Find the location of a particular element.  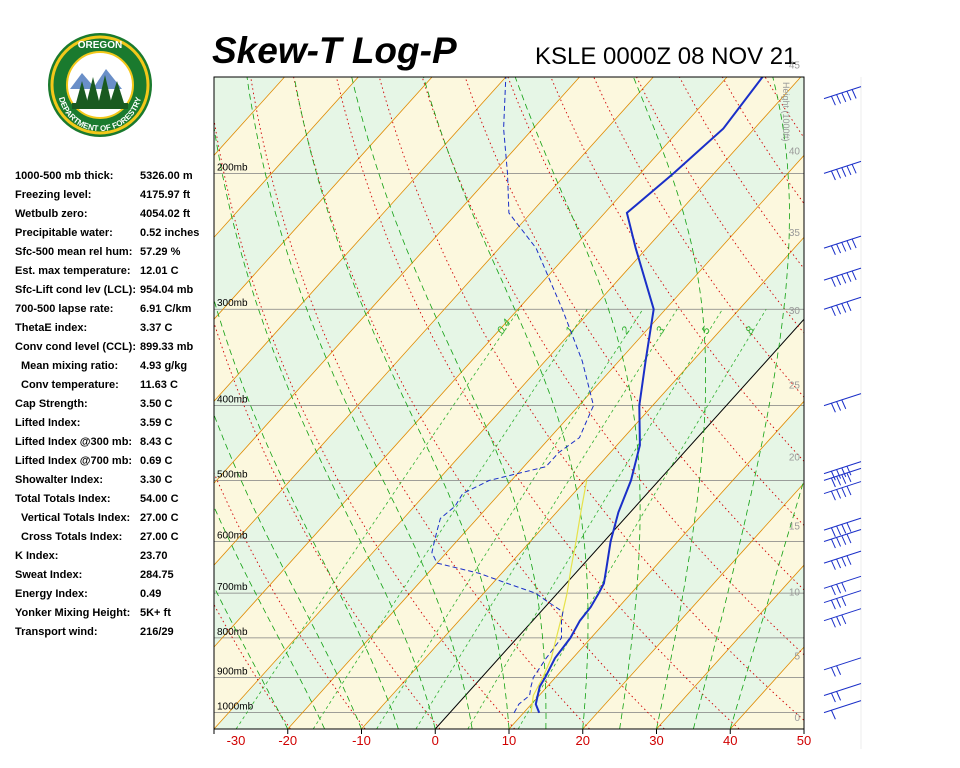

height-tick-label: 5 is located at coordinates (797, 656).